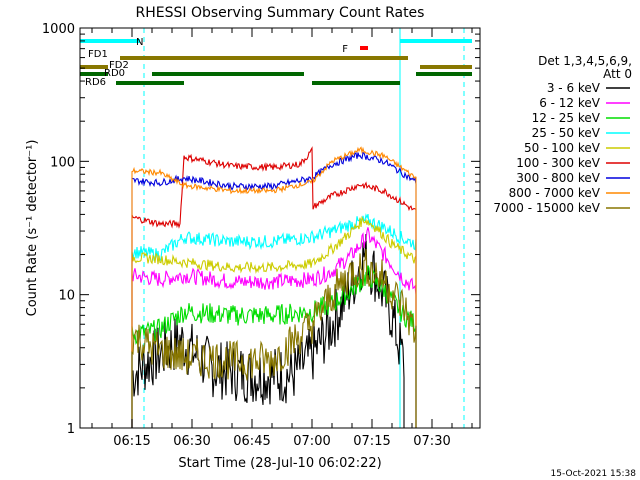 This screenshot has height=480, width=640. What do you see at coordinates (98, 54) in the screenshot?
I see `flag-bar-label: FD1` at bounding box center [98, 54].